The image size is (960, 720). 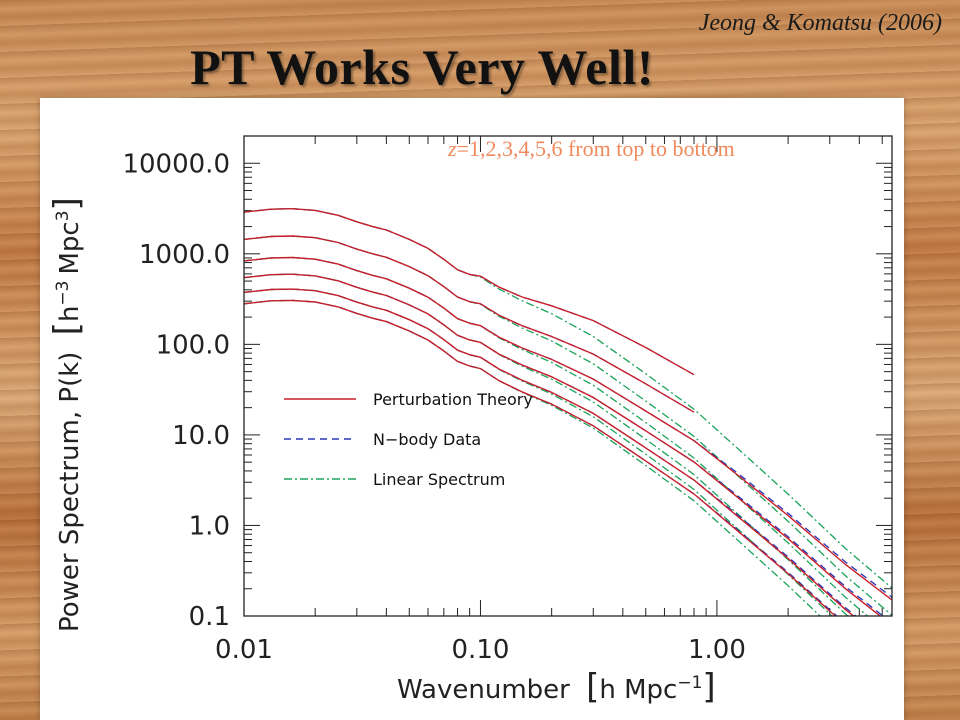 What do you see at coordinates (67, 414) in the screenshot?
I see `y-axis-title: Power Spectrum, P(k) [h−3Mpc3]` at bounding box center [67, 414].